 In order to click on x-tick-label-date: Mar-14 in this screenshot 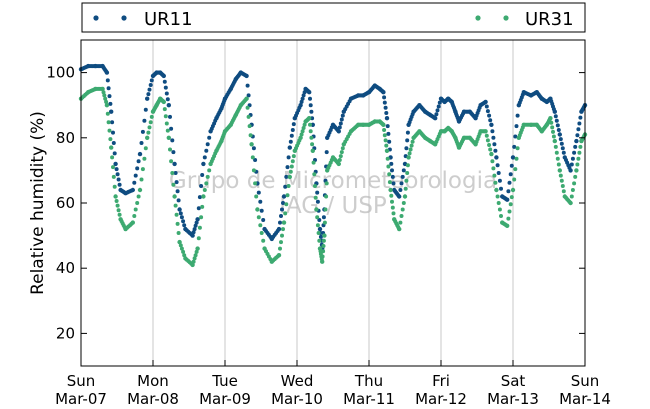, I will do `click(585, 399)`.